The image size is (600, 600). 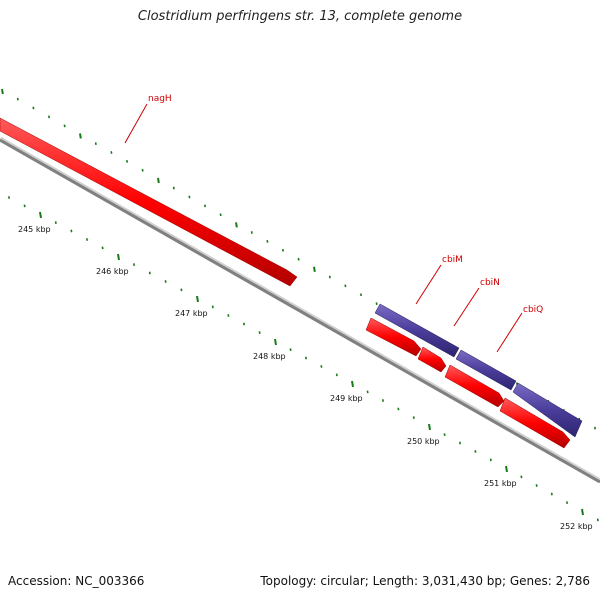 What do you see at coordinates (269, 356) in the screenshot?
I see `scale-label: 248 kbp` at bounding box center [269, 356].